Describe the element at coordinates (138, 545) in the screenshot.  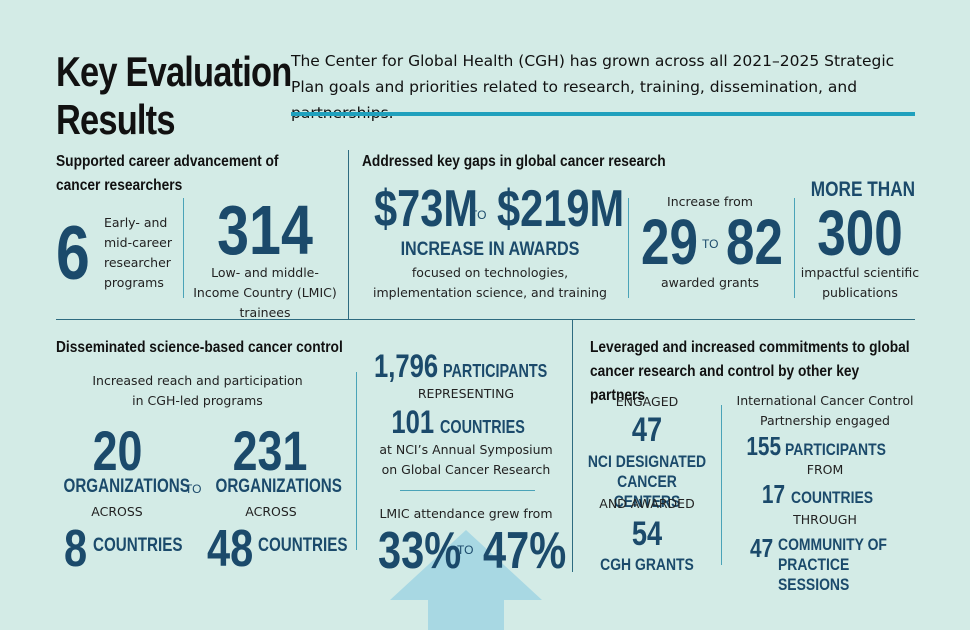
I see `countries-from-unit: COUNTRIES` at that location.